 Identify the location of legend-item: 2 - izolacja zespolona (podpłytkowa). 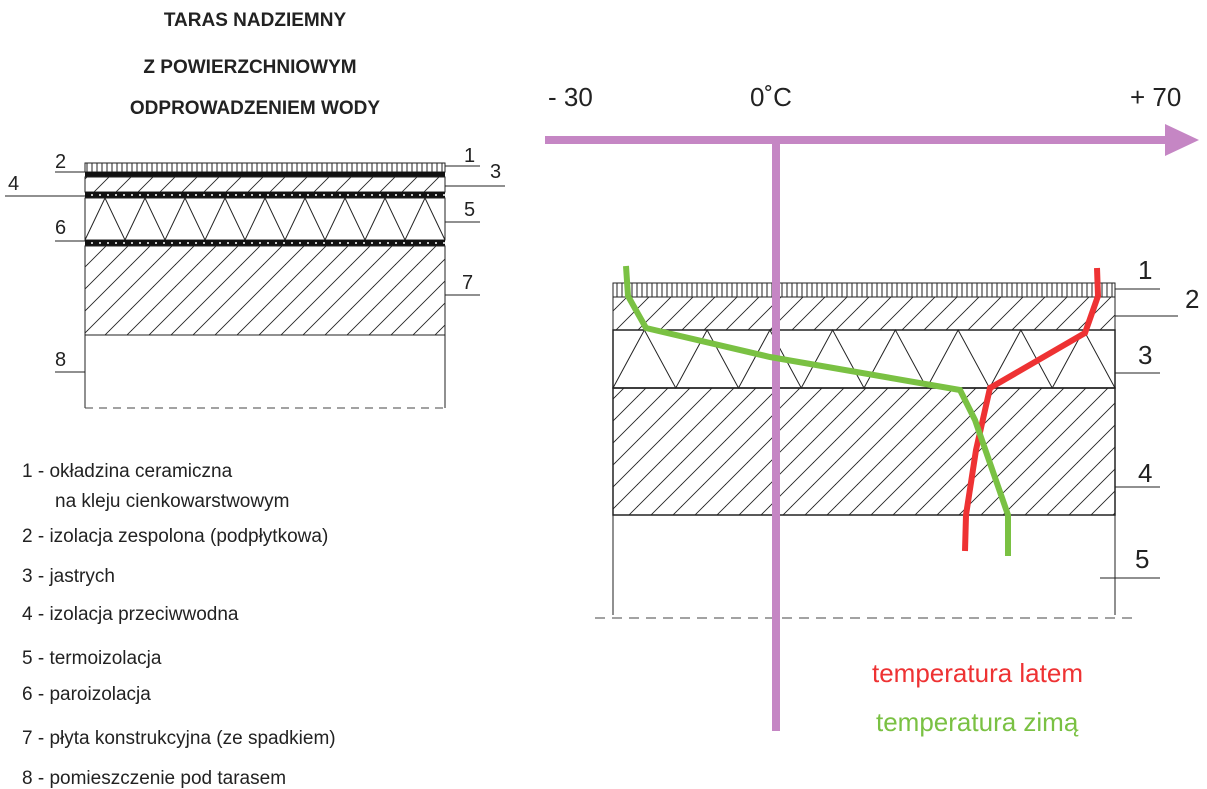
(175, 536).